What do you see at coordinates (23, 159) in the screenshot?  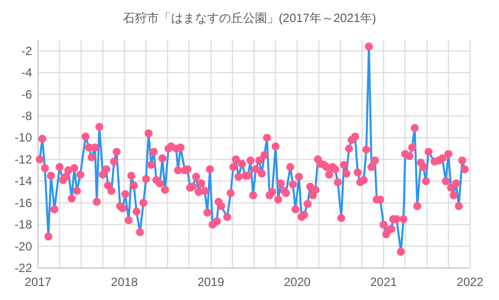 I see `y-tick-label: -12` at bounding box center [23, 159].